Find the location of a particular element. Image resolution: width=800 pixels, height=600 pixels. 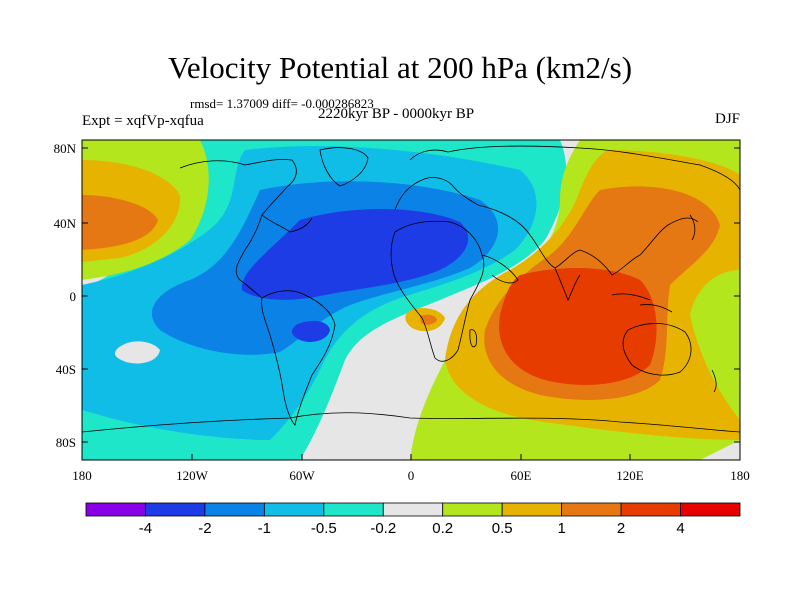

colorbar is located at coordinates (413, 509).